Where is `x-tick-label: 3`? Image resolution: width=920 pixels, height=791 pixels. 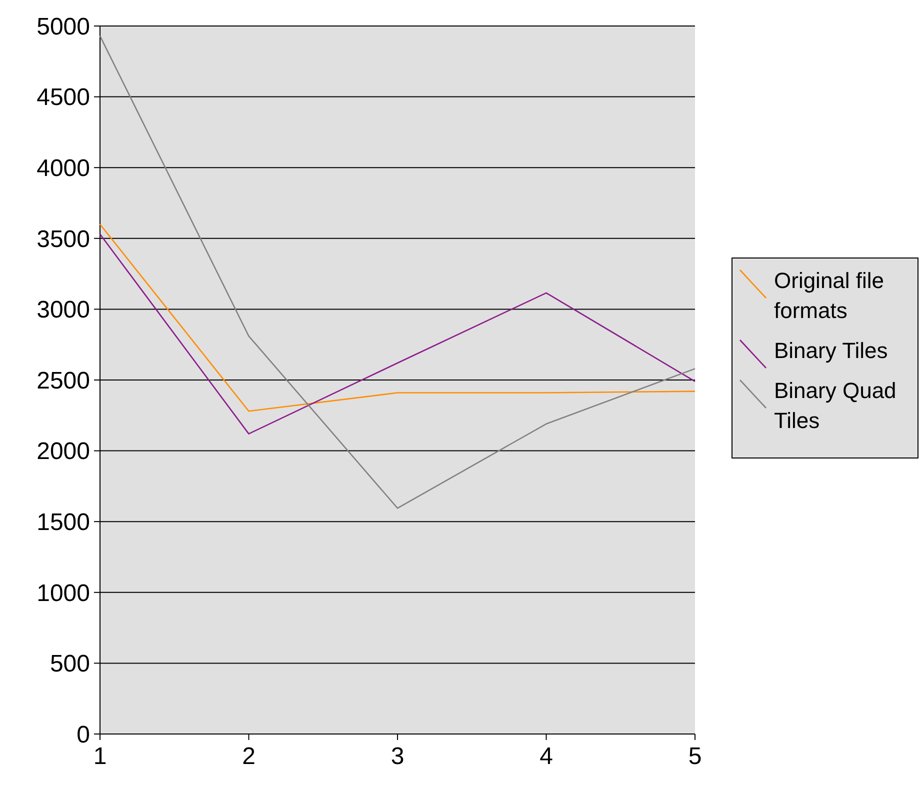
x-tick-label: 3 is located at coordinates (397, 756).